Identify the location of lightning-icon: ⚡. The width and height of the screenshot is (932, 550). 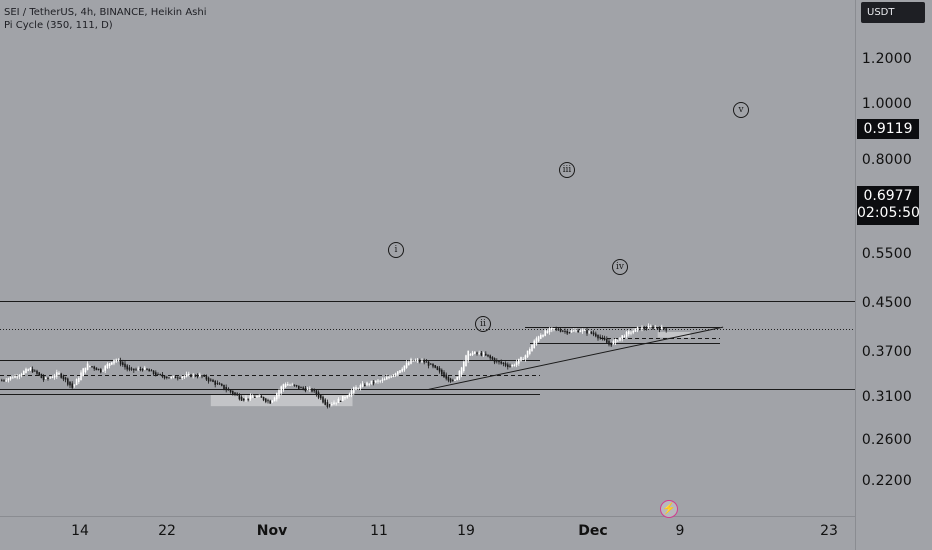
(669, 509).